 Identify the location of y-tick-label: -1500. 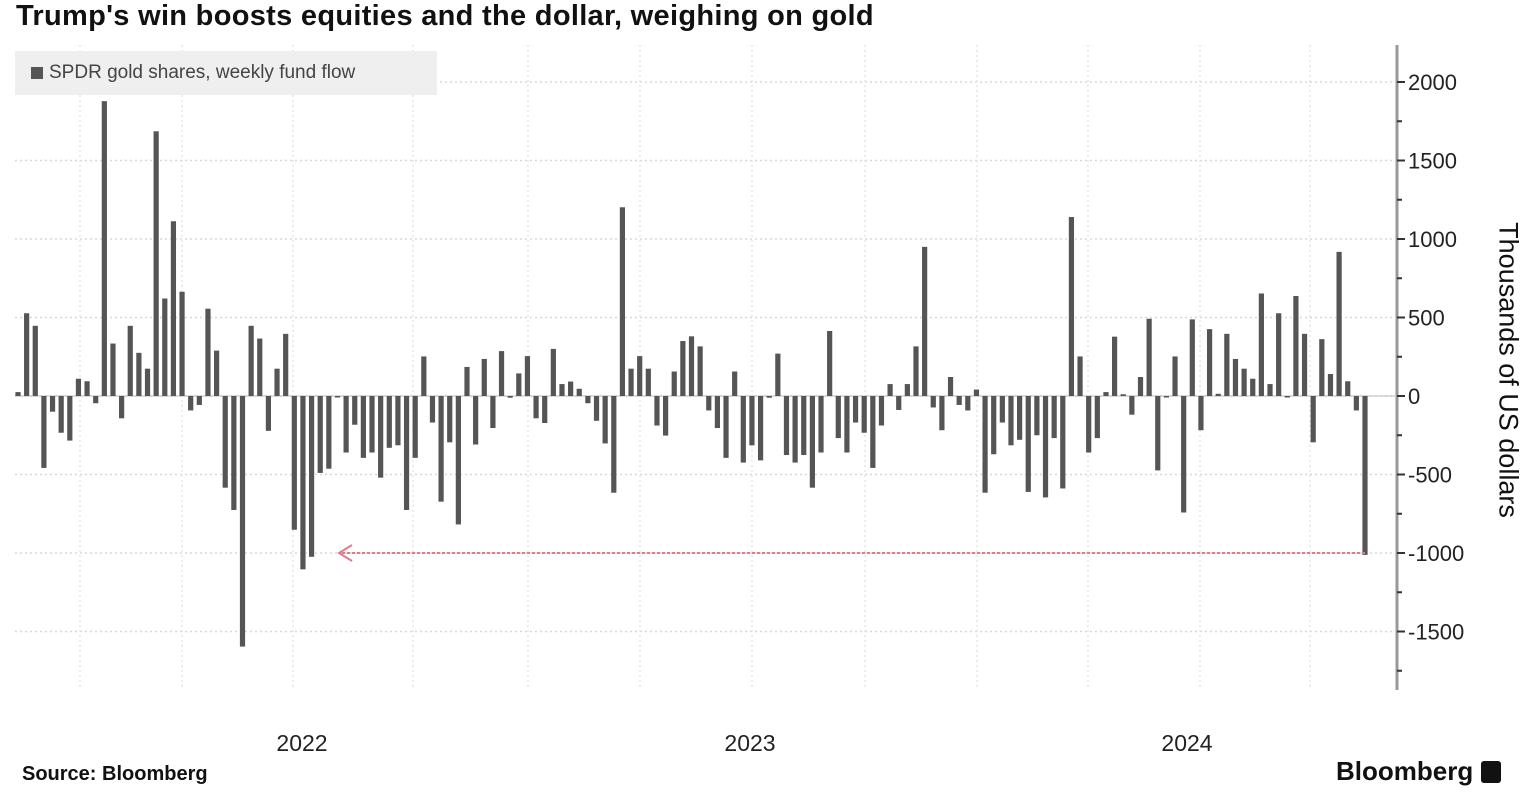
(1436, 632).